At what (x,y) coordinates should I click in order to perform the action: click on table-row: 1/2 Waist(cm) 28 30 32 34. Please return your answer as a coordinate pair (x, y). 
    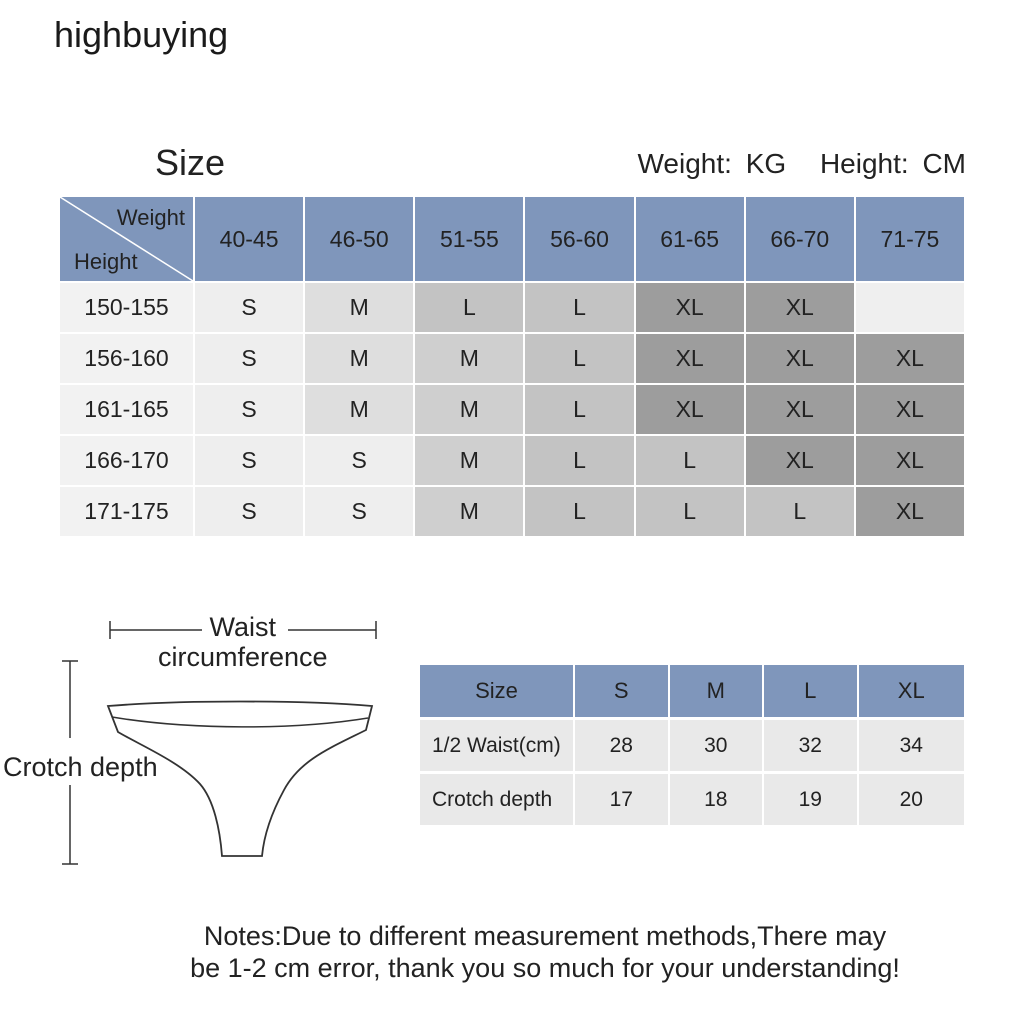
    Looking at the image, I should click on (692, 745).